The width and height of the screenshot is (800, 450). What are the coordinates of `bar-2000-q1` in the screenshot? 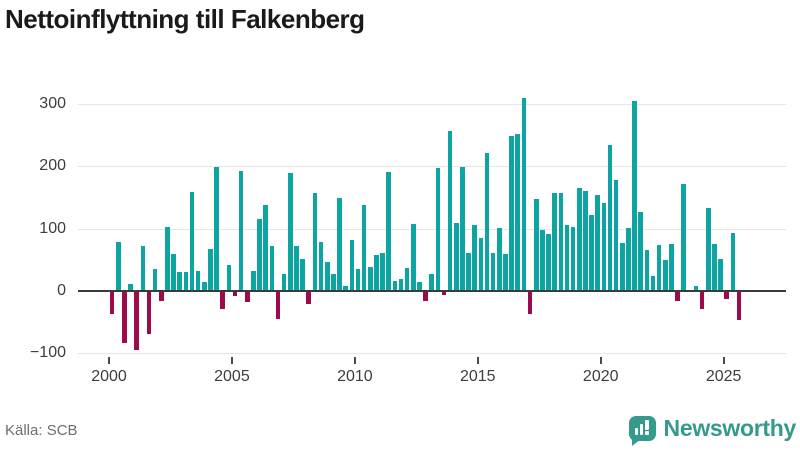 It's located at (112, 303).